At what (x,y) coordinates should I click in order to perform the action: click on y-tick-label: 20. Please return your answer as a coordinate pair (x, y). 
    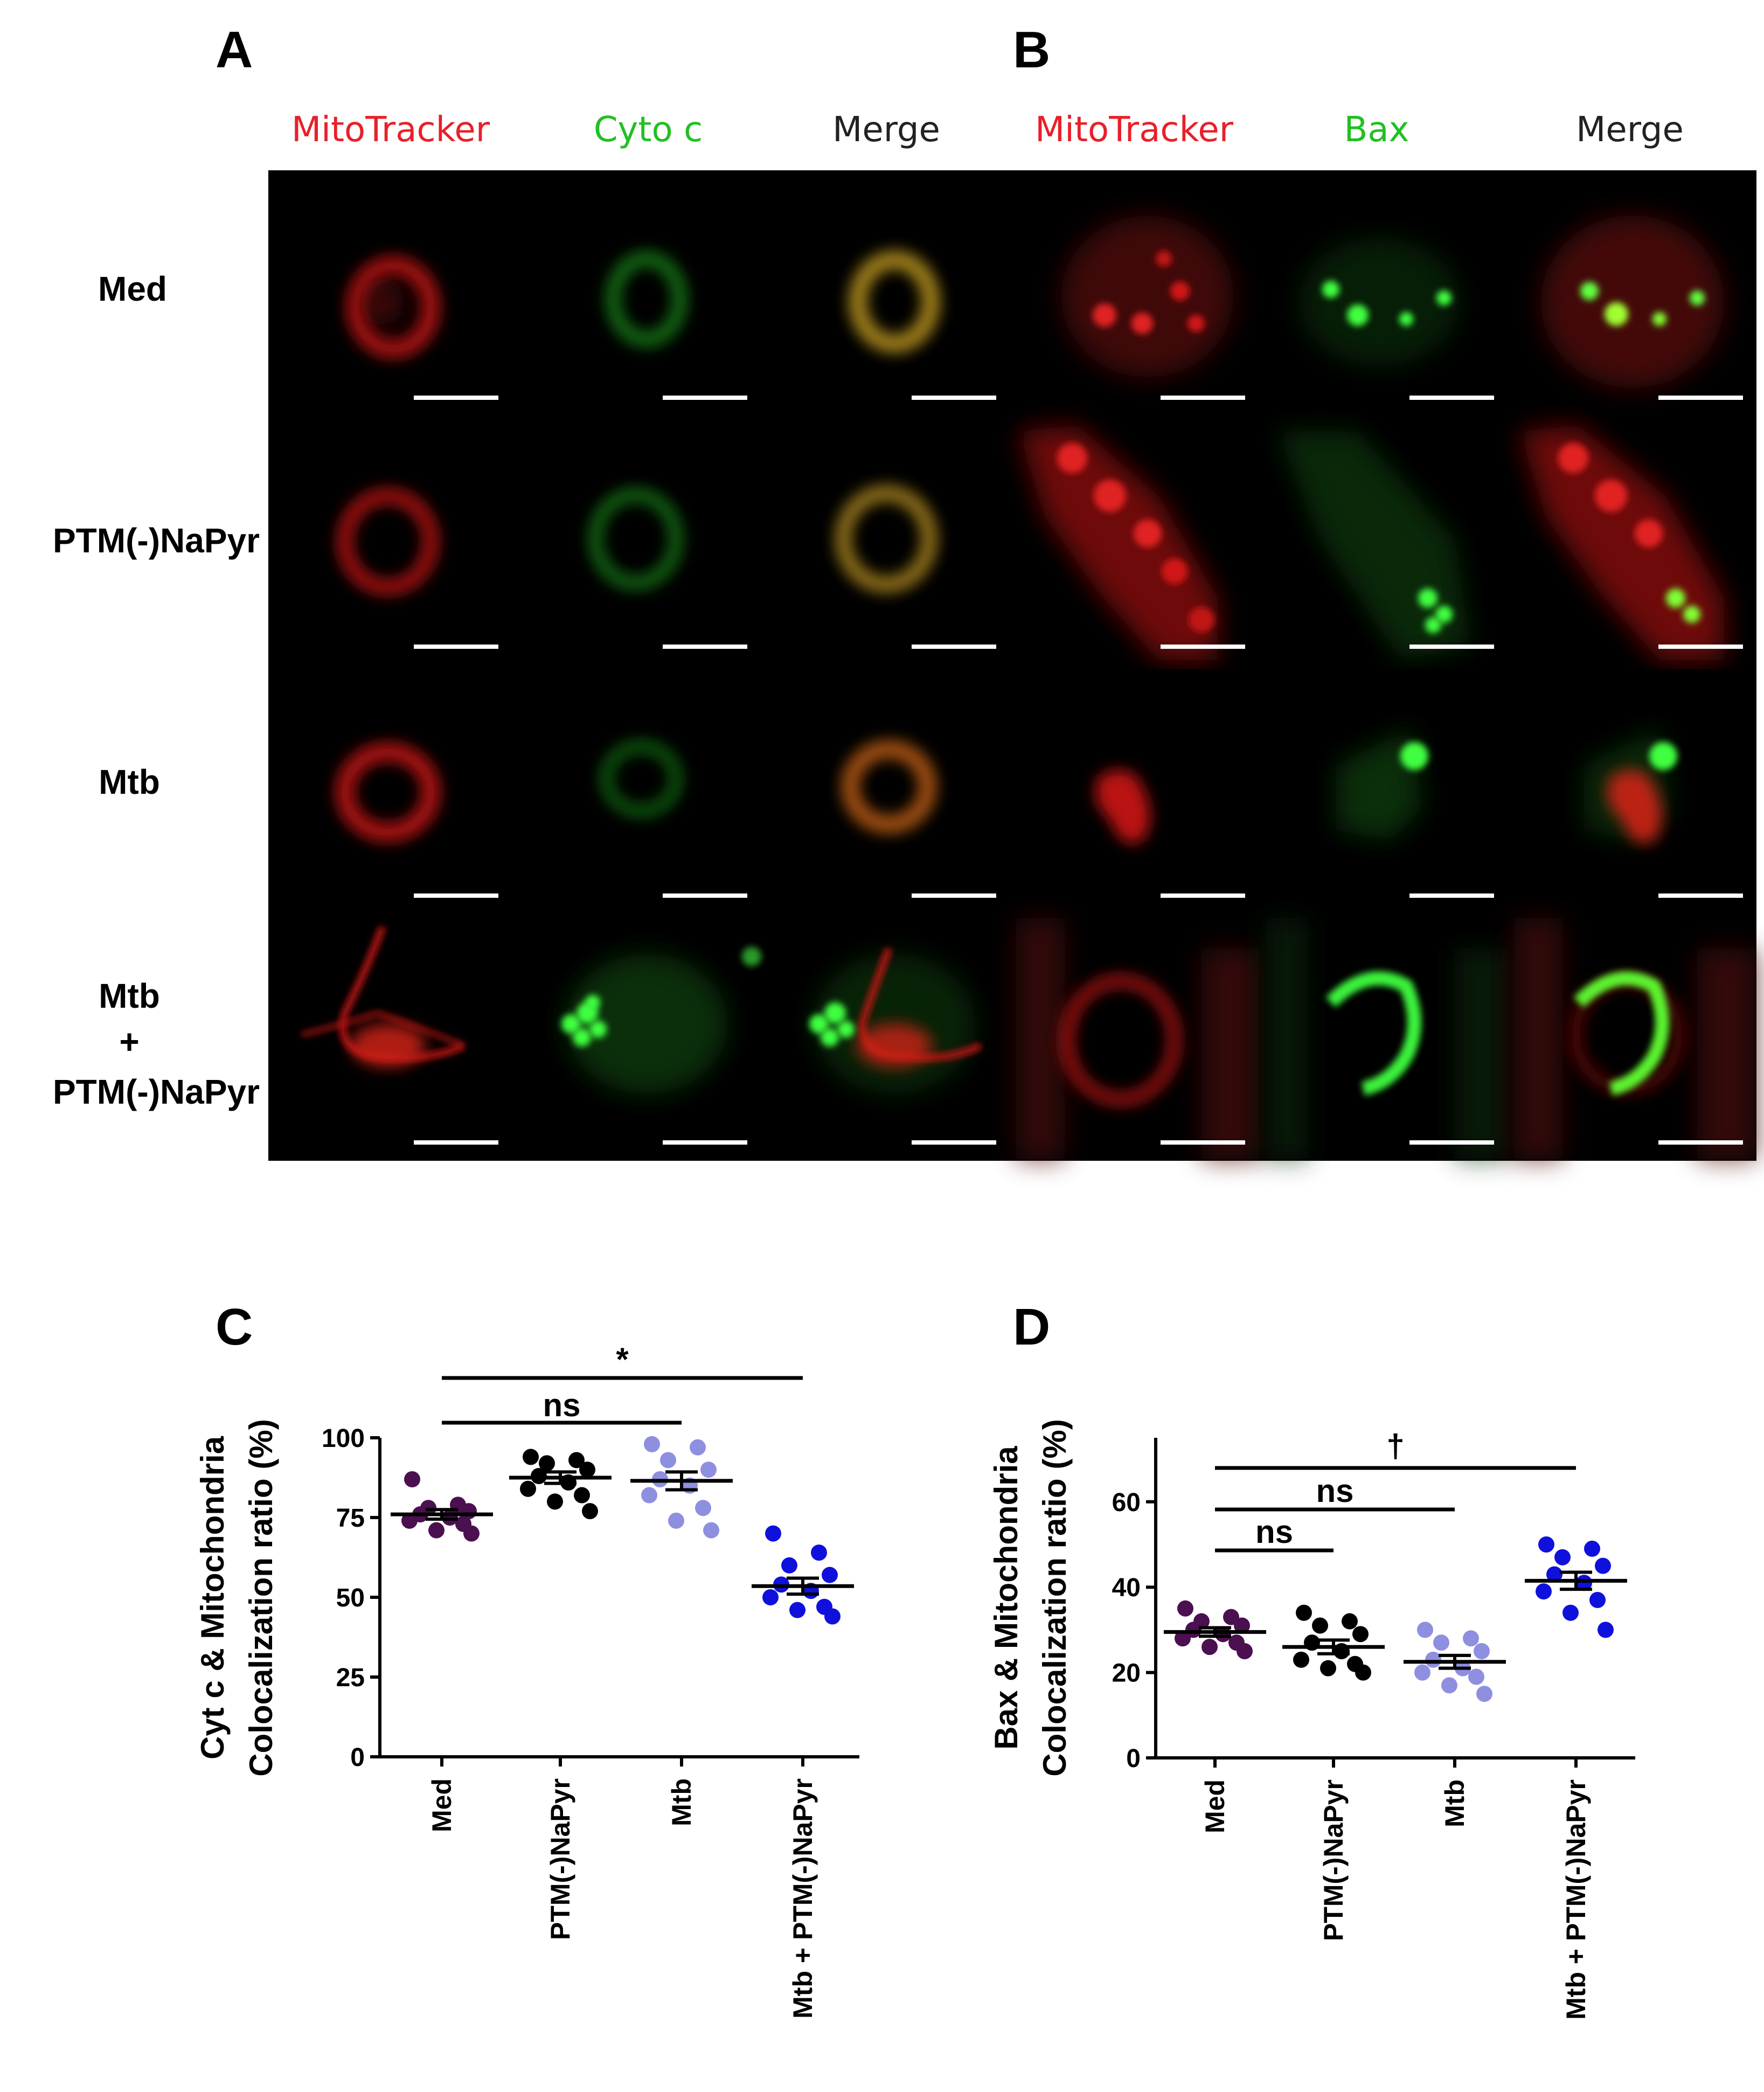
    Looking at the image, I should click on (1127, 1673).